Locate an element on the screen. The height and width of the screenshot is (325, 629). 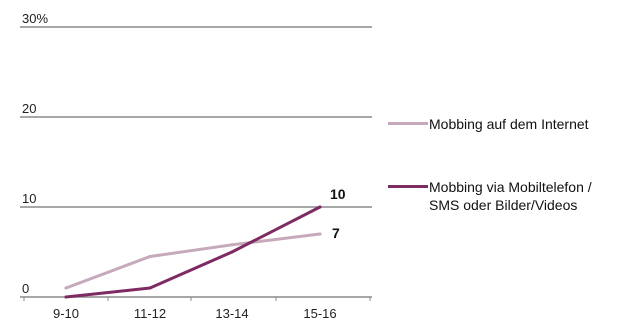
x-tick-label-3: 15-16 is located at coordinates (319, 313).